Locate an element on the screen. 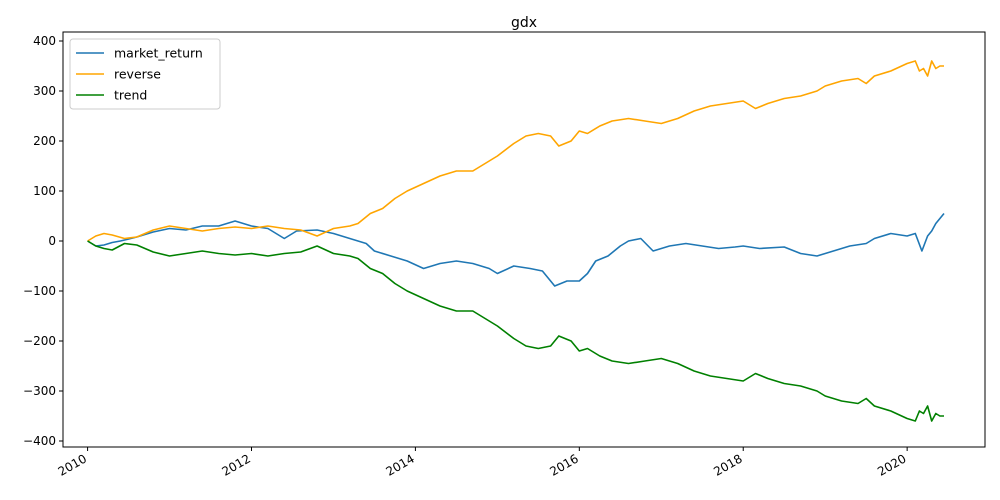 This screenshot has height=500, width=1000. y-tick-label: 0 is located at coordinates (52, 241).